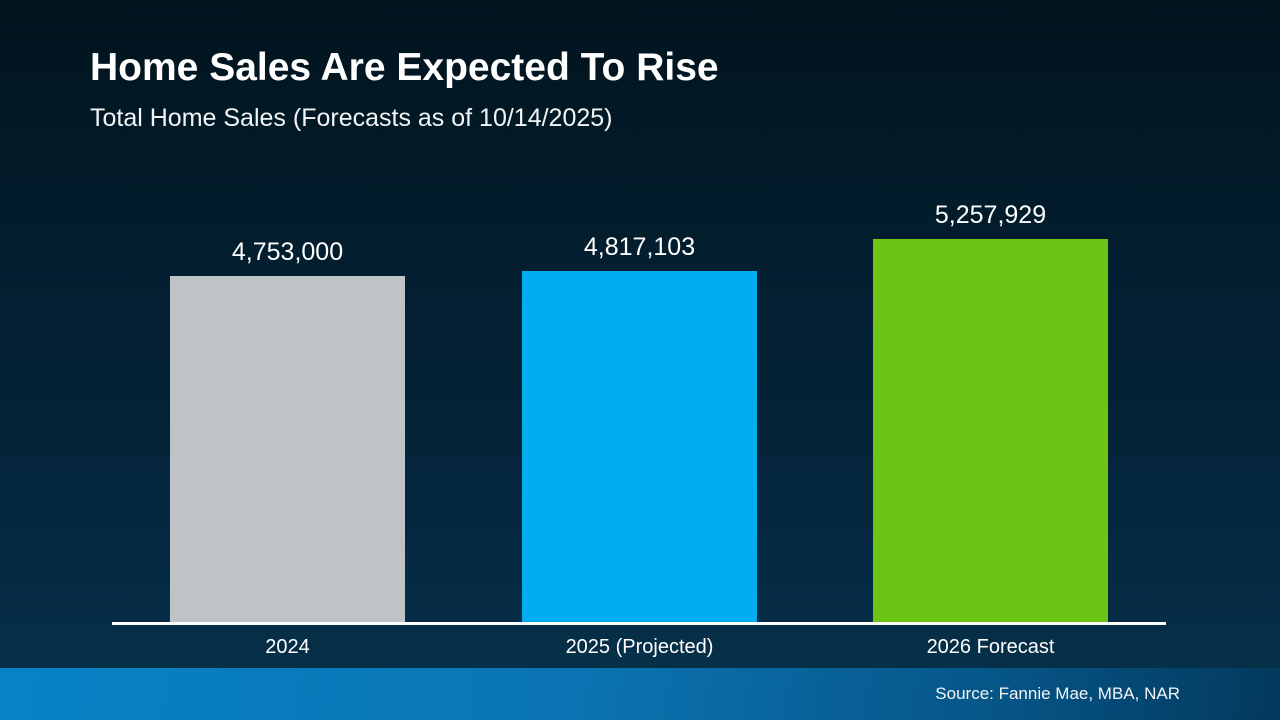 The image size is (1280, 720). What do you see at coordinates (287, 647) in the screenshot?
I see `category-label-2024: 2024` at bounding box center [287, 647].